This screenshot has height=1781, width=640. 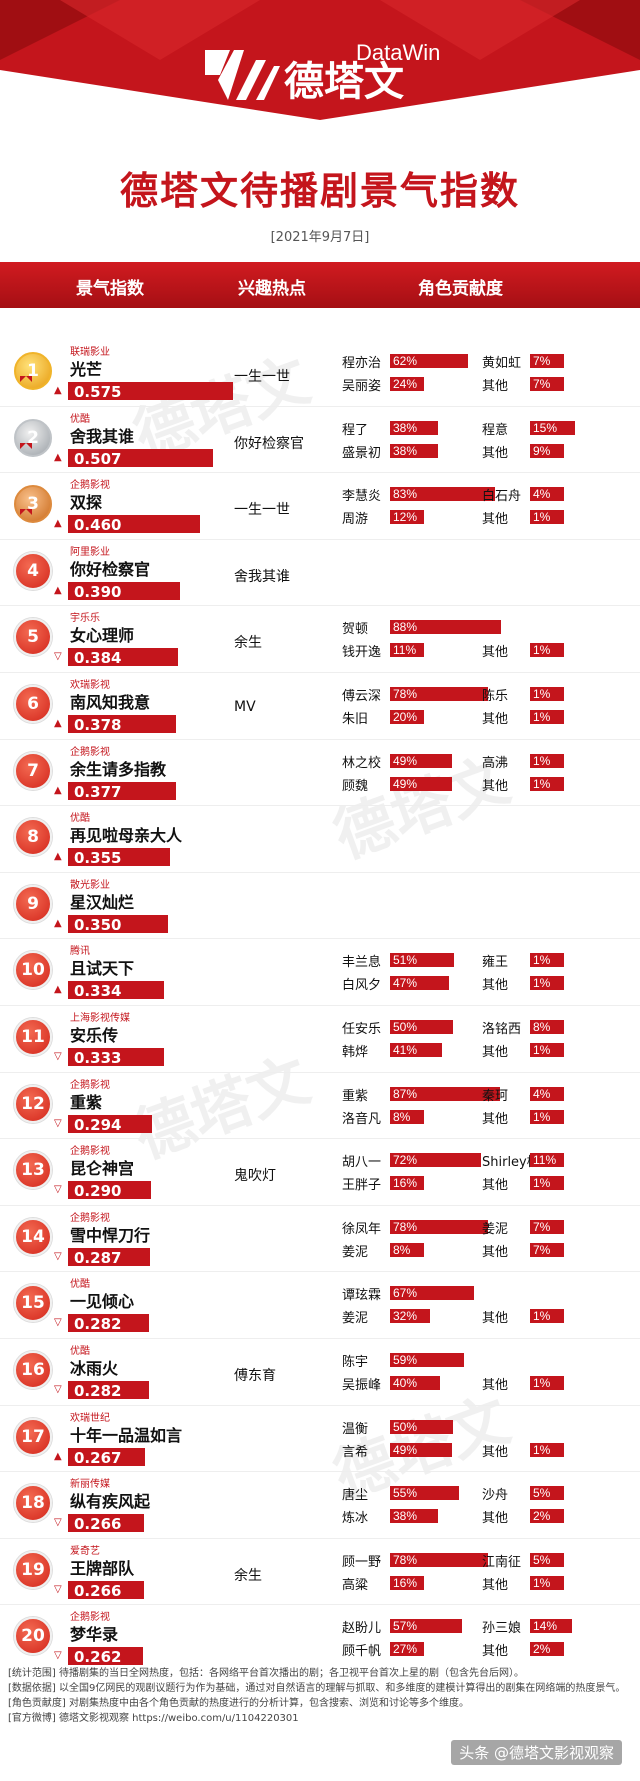 What do you see at coordinates (362, 1385) in the screenshot?
I see `role-name: 吴振峰` at bounding box center [362, 1385].